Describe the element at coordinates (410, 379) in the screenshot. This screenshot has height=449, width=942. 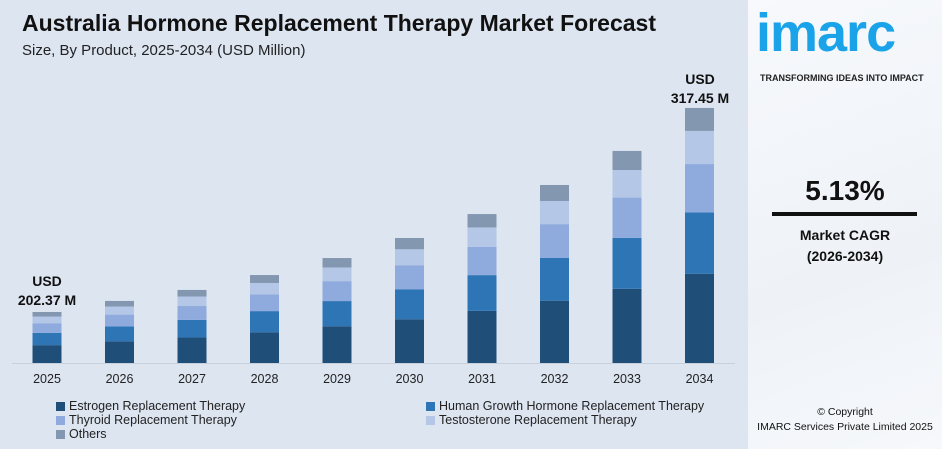
I see `x-tick-label: 2030` at that location.